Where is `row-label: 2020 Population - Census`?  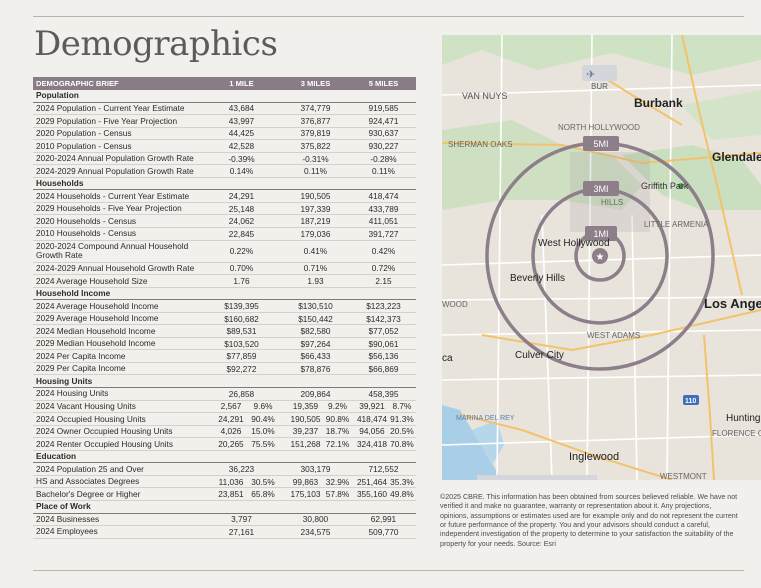
row-label: 2020 Population - Census is located at coordinates (84, 133).